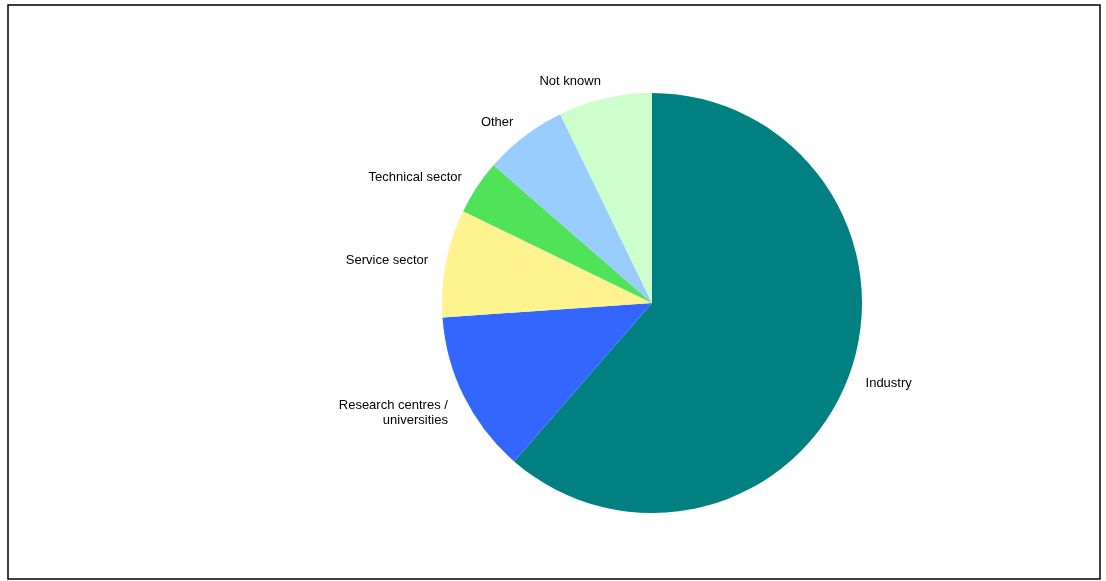 The width and height of the screenshot is (1106, 581). What do you see at coordinates (497, 121) in the screenshot?
I see `slice-label: Other` at bounding box center [497, 121].